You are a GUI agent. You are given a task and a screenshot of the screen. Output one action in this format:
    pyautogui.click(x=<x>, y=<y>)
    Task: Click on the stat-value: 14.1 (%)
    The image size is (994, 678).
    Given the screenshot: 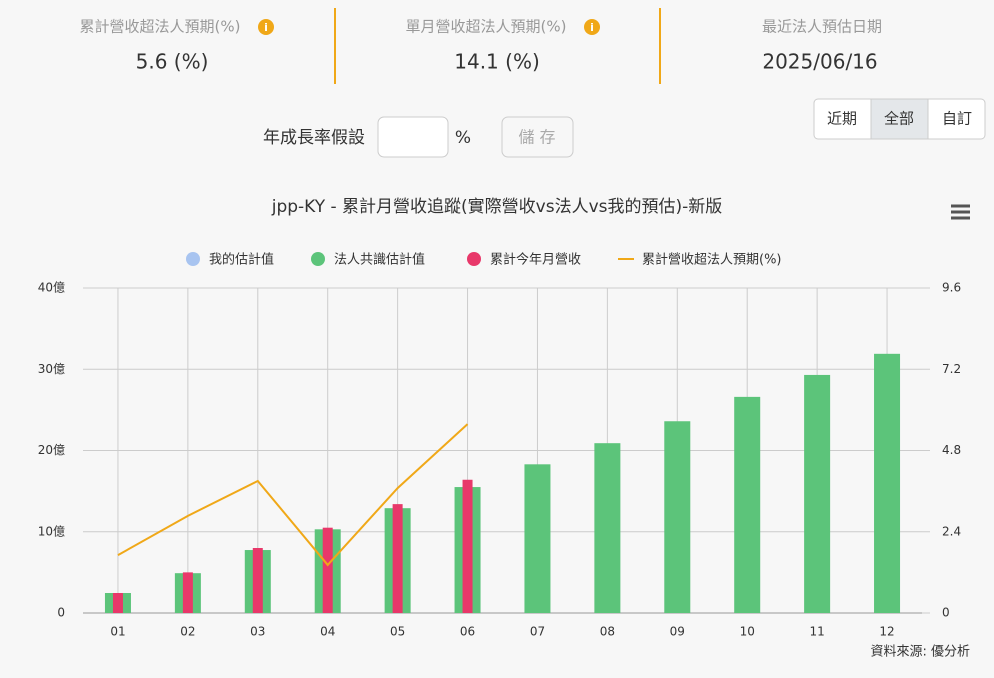 What is the action you would take?
    pyautogui.click(x=497, y=62)
    